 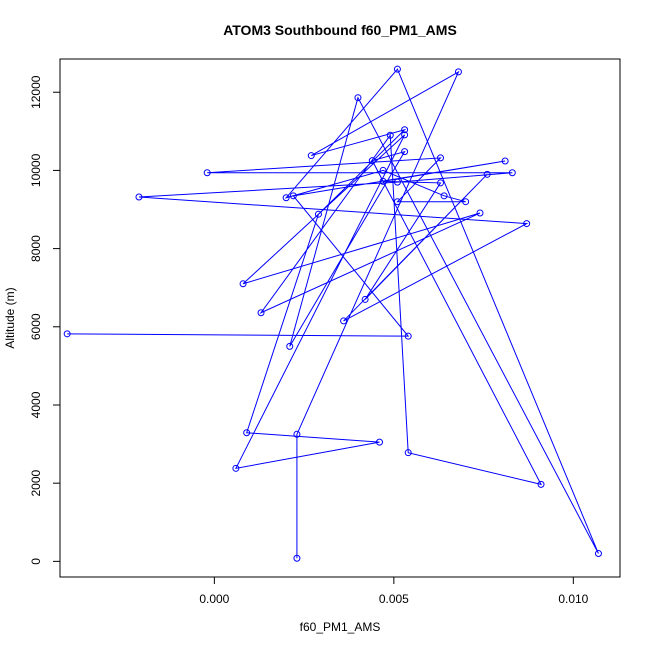 What do you see at coordinates (36, 170) in the screenshot?
I see `y-tick-label: 10000` at bounding box center [36, 170].